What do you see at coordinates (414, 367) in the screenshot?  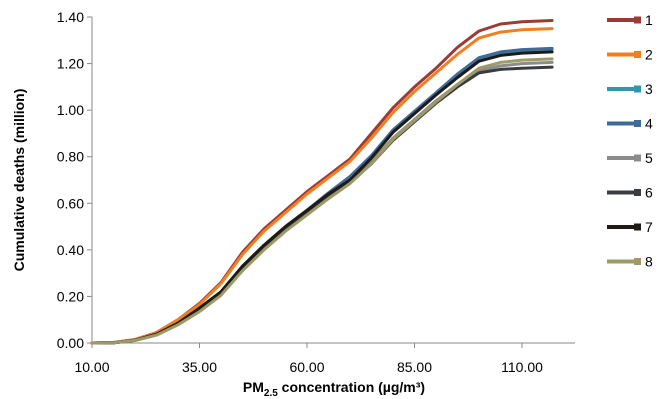 I see `x-tick-label: 85.00` at bounding box center [414, 367].